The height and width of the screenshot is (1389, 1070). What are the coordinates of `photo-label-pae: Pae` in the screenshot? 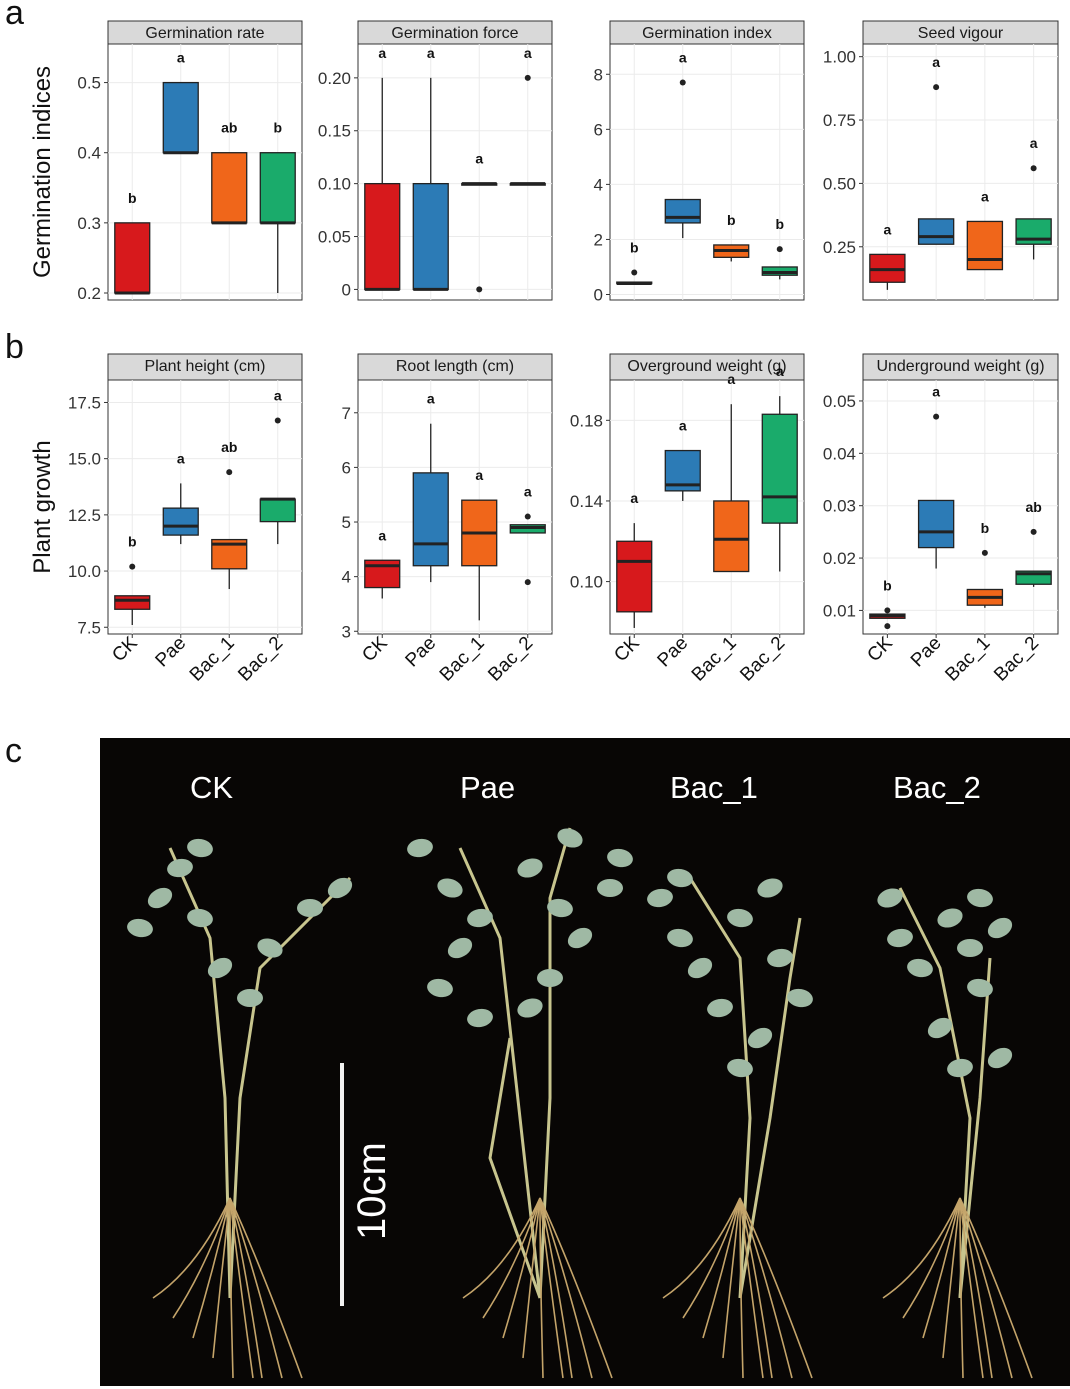 It's located at (488, 787).